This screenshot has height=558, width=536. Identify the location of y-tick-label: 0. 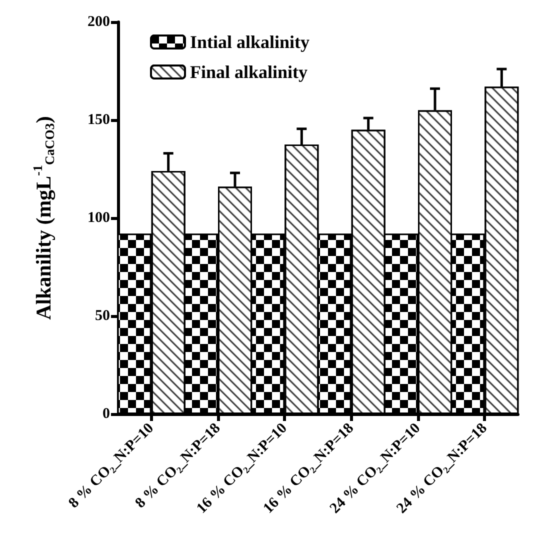
(106, 414).